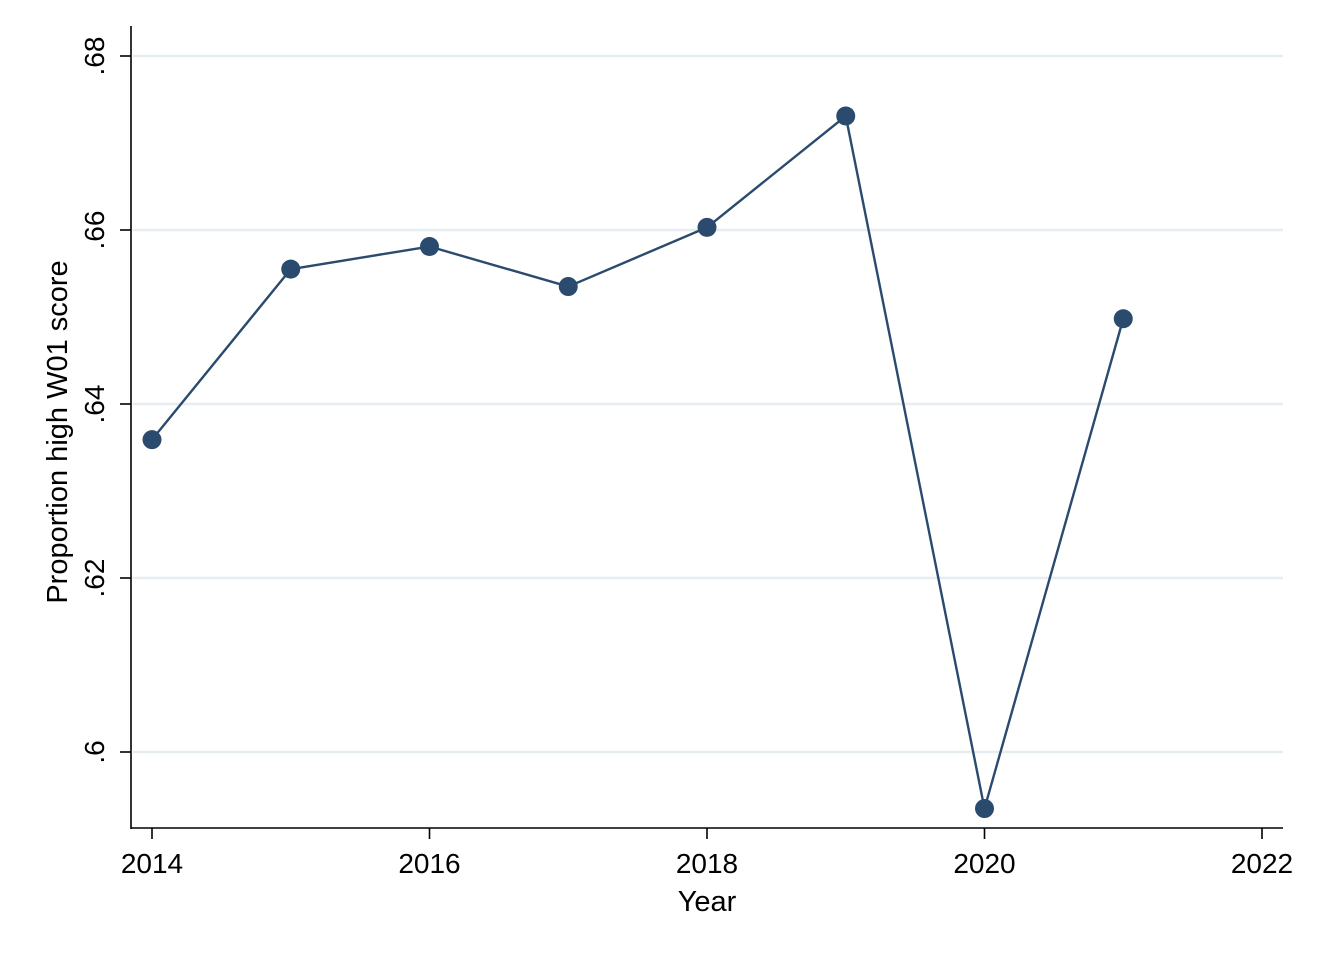 The image size is (1320, 960). I want to click on x-tick-label: 2016, so click(429, 863).